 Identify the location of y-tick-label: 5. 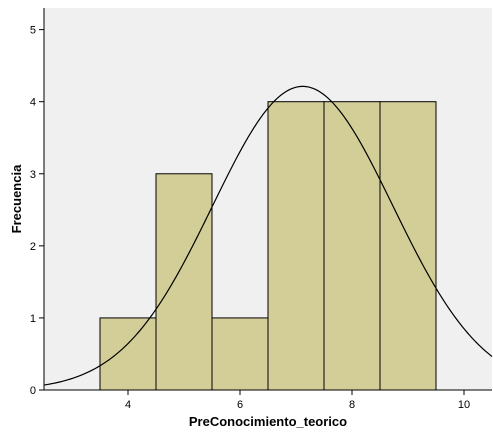
(33, 31).